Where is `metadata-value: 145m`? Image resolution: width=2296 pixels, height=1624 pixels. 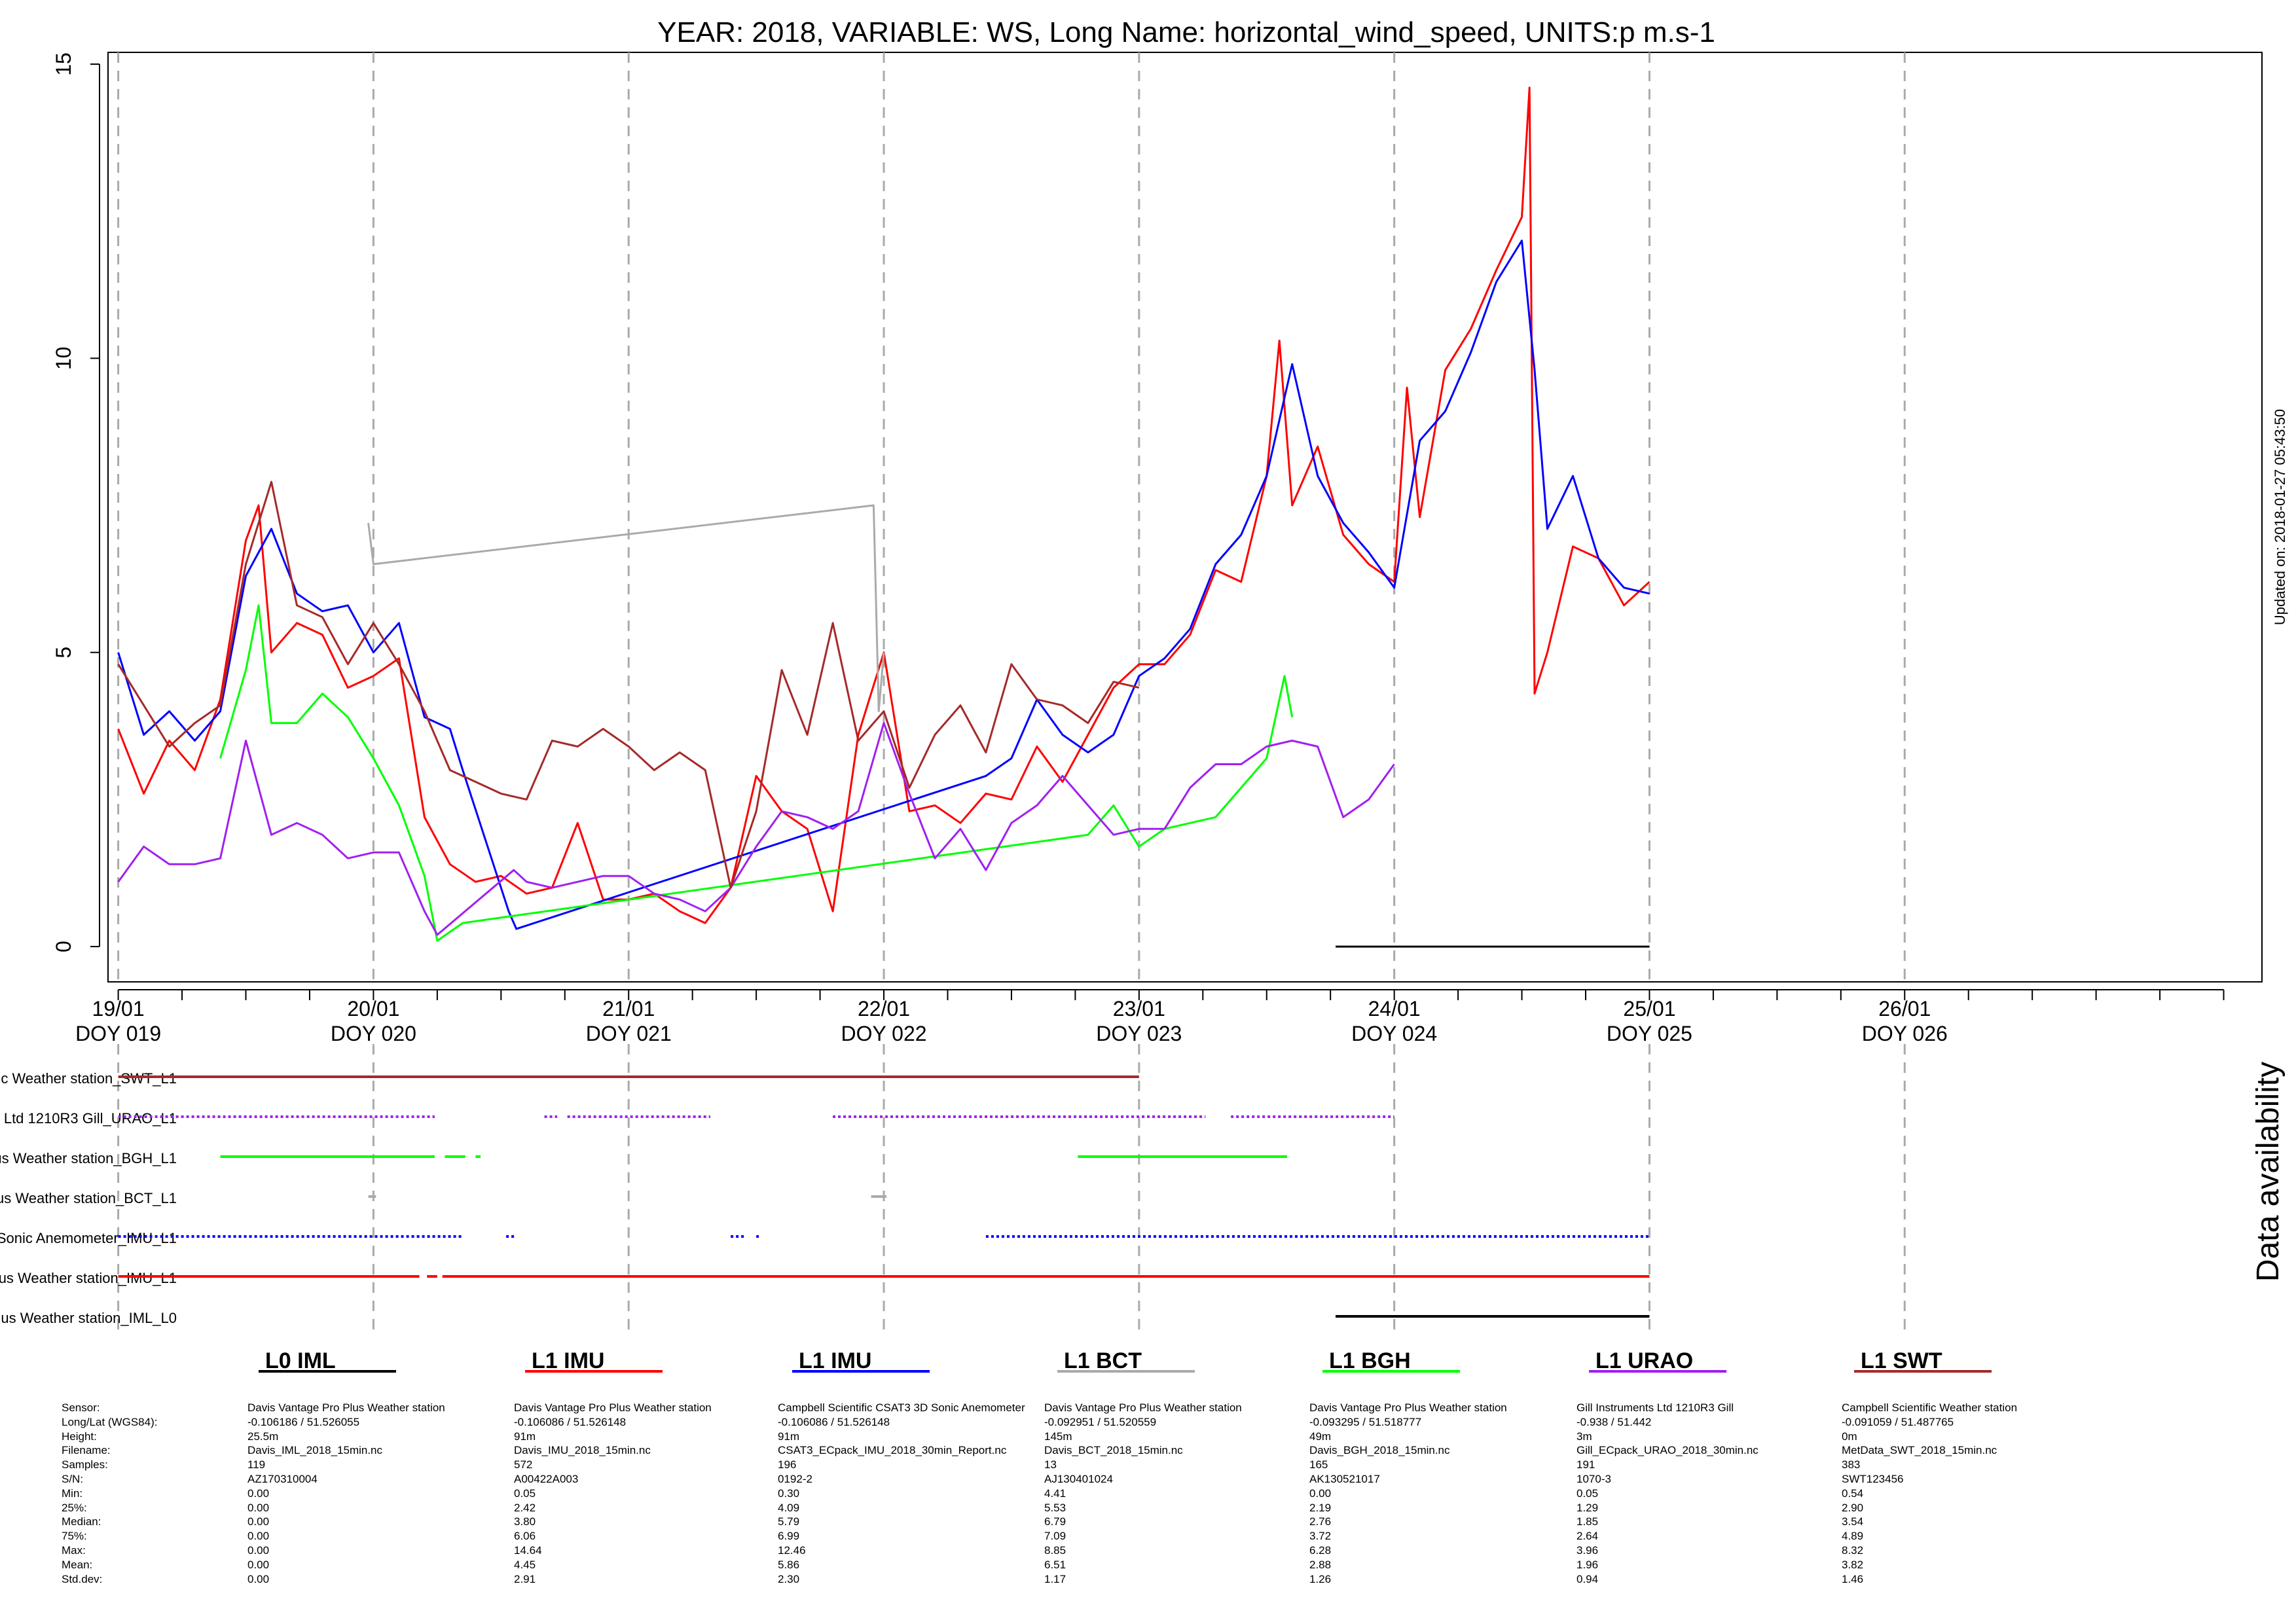
metadata-value: 145m is located at coordinates (1058, 1436).